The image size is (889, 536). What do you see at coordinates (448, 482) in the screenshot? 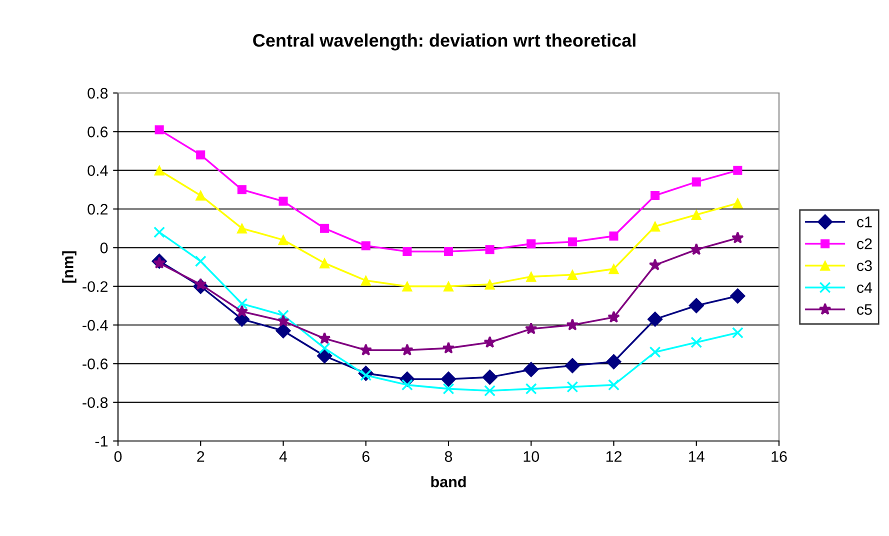
I see `x-axis-title: band` at bounding box center [448, 482].